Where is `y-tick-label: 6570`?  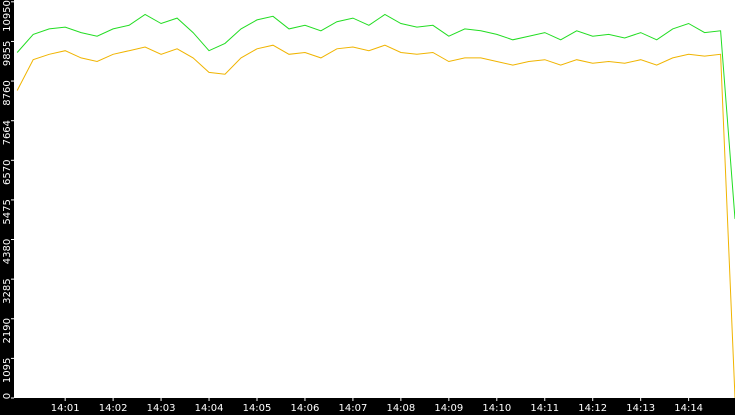
y-tick-label: 6570 is located at coordinates (7, 172).